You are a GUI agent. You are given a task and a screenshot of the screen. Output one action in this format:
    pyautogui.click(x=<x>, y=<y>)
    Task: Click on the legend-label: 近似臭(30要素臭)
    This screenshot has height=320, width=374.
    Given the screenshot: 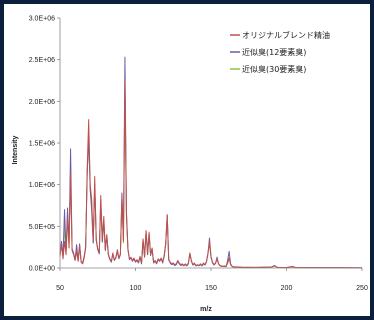 What is the action you would take?
    pyautogui.click(x=274, y=69)
    